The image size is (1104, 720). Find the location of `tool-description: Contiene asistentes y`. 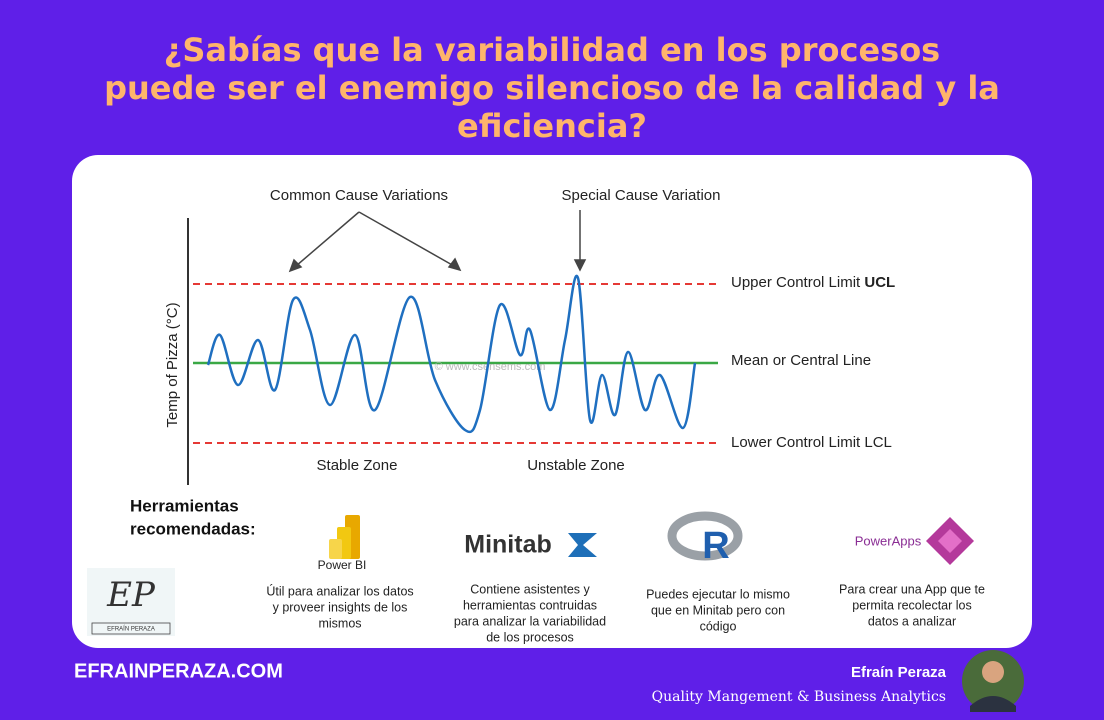

tool-description: Contiene asistentes y is located at coordinates (530, 589).